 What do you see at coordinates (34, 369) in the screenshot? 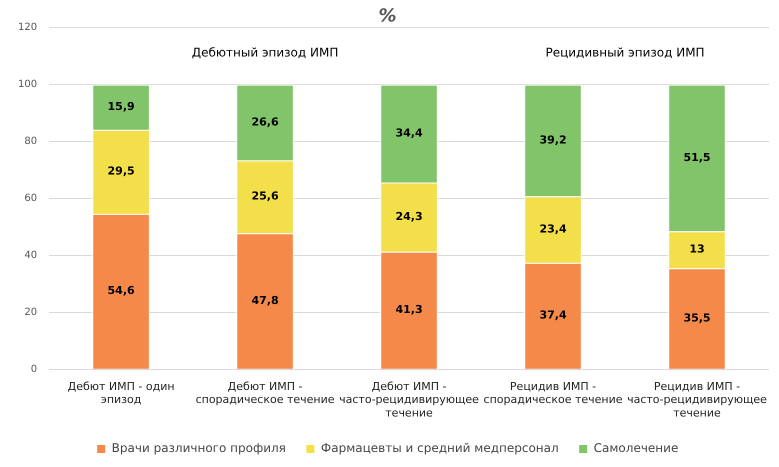
I see `y-tick-label: 0` at bounding box center [34, 369].